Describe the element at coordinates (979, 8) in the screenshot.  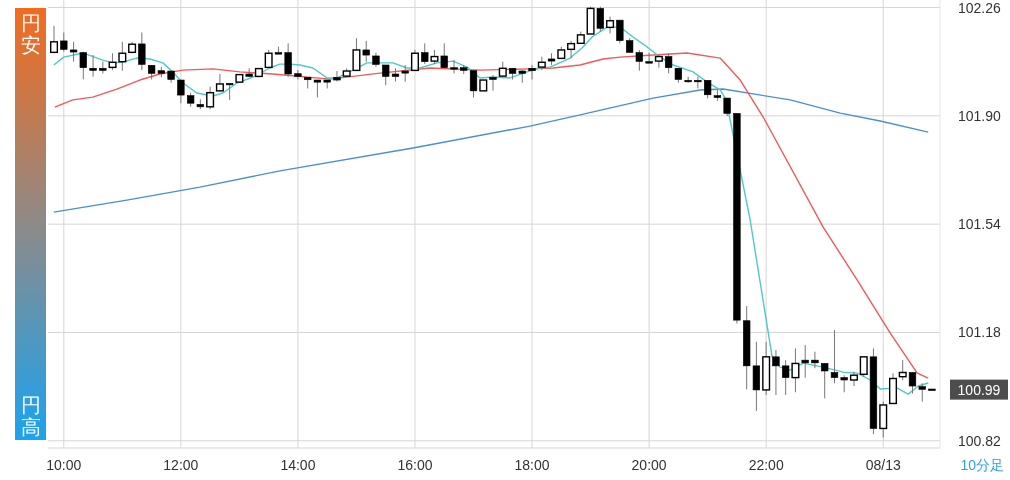
I see `ytick: 102.26` at that location.